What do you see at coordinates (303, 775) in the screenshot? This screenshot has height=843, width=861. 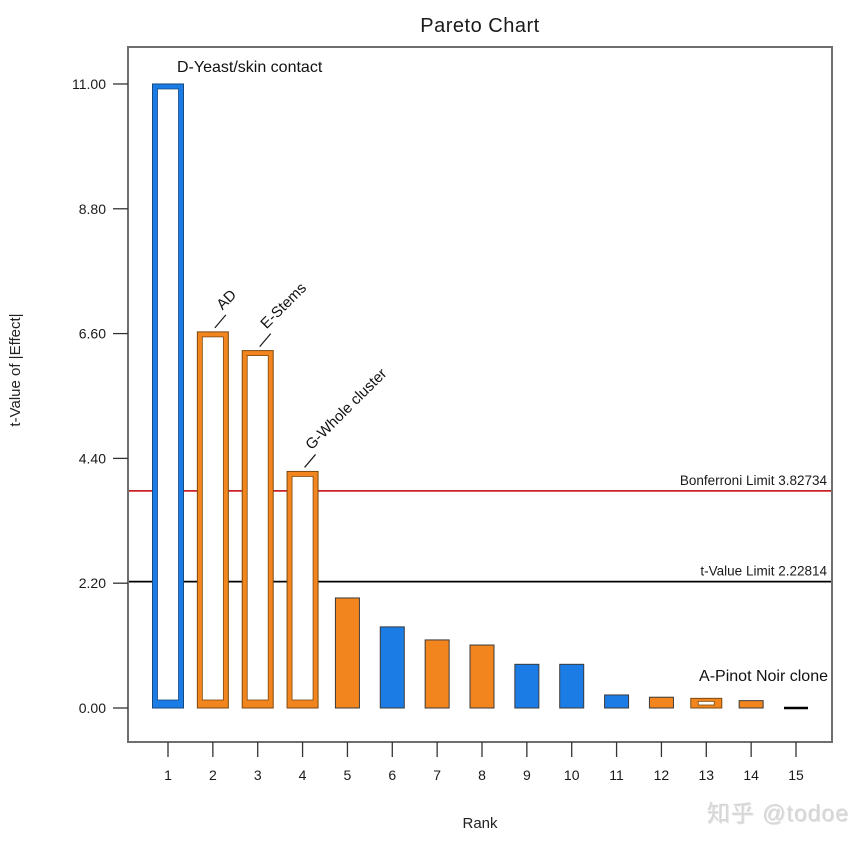 I see `x-tick-label-4: 4` at bounding box center [303, 775].